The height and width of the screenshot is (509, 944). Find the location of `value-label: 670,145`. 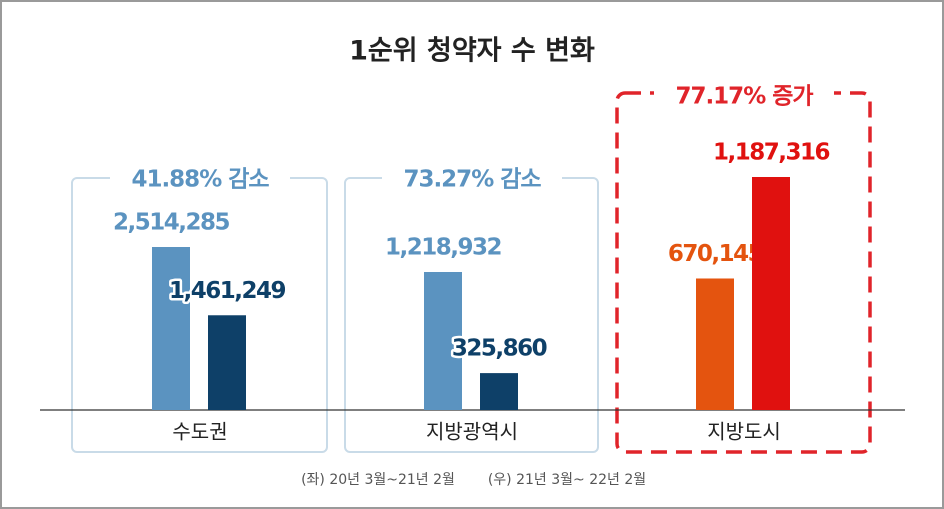

value-label: 670,145 is located at coordinates (715, 254).